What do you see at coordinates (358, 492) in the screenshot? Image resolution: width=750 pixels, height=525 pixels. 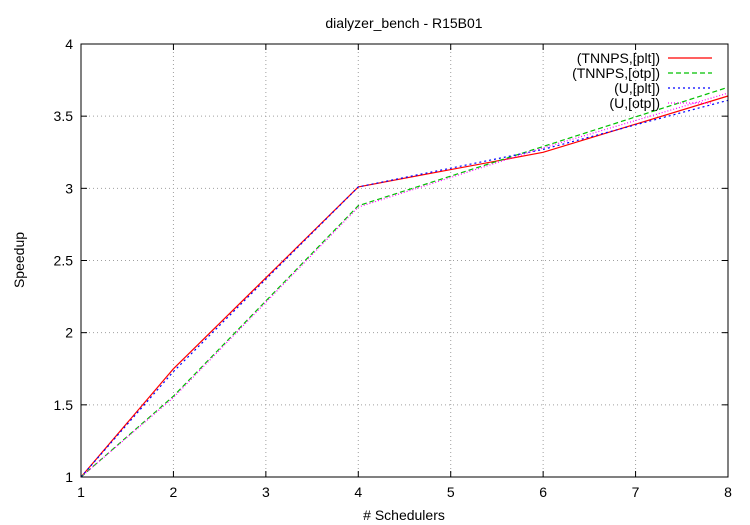 I see `x-tick-label: 4` at bounding box center [358, 492].